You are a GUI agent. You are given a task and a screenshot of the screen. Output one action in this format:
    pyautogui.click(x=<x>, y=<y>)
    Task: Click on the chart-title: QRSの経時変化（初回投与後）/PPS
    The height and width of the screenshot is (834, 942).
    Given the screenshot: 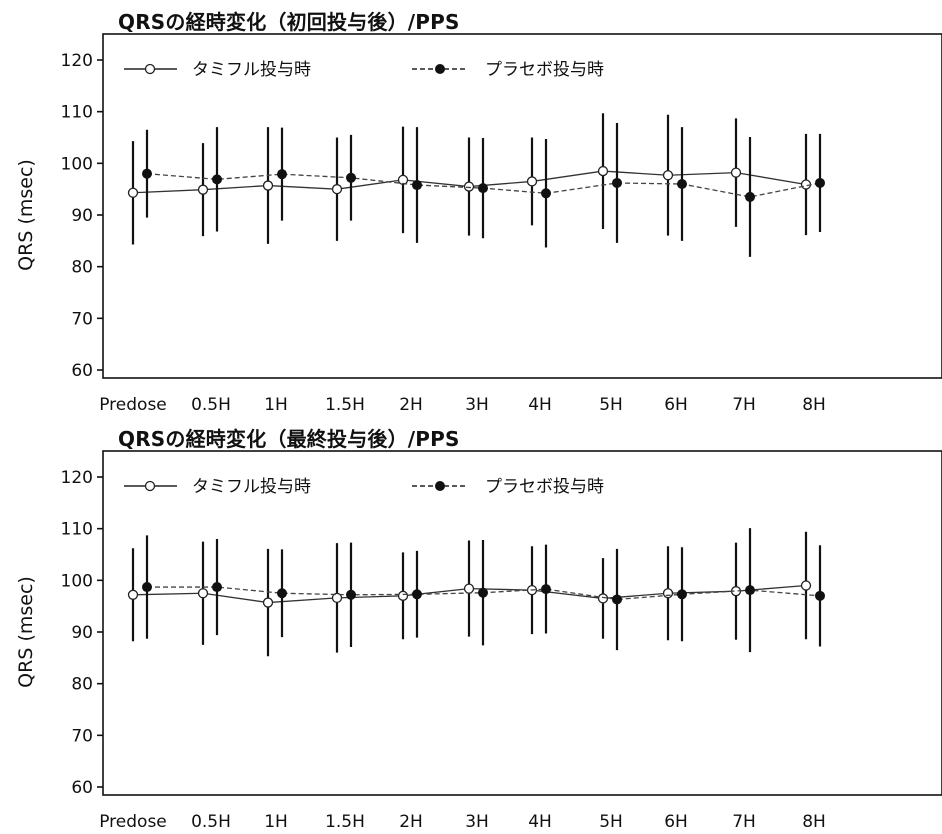 What is the action you would take?
    pyautogui.click(x=289, y=22)
    